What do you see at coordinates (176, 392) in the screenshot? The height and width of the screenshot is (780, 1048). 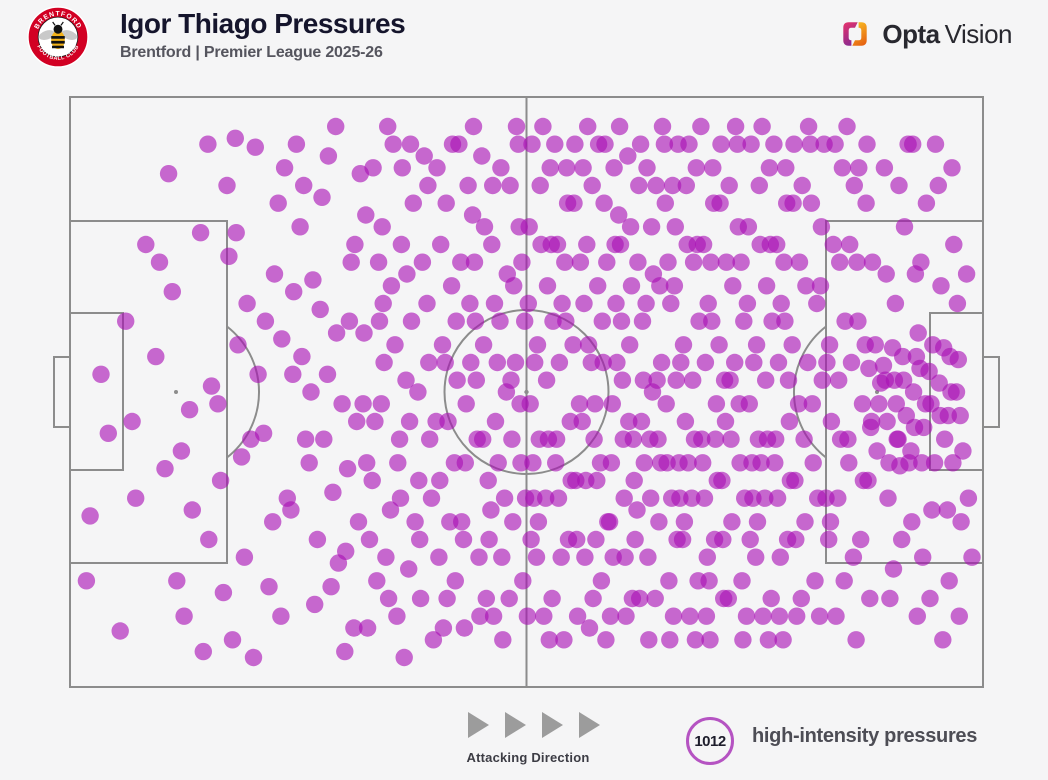 I see `left-penalty-spot` at bounding box center [176, 392].